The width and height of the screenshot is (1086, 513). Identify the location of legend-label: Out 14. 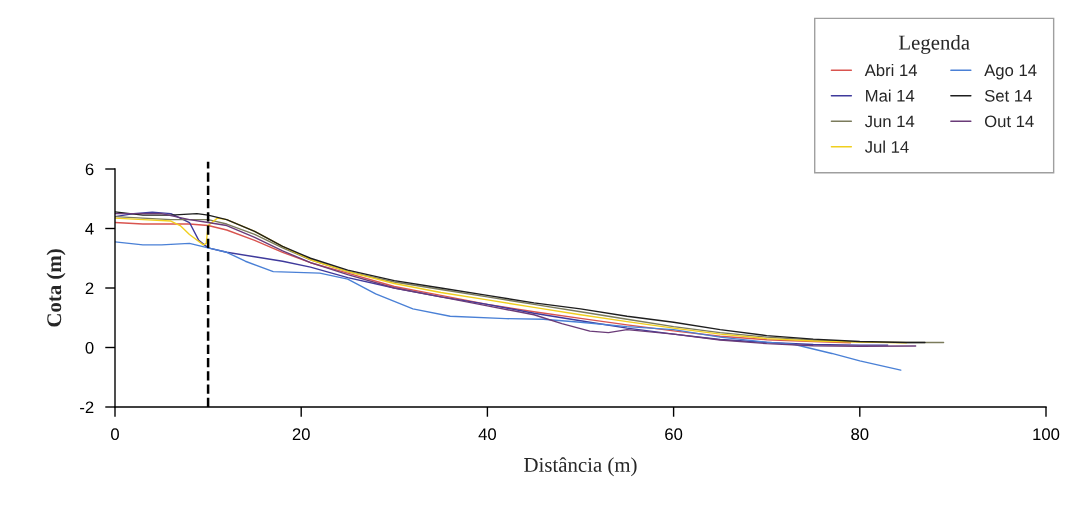
(1009, 121).